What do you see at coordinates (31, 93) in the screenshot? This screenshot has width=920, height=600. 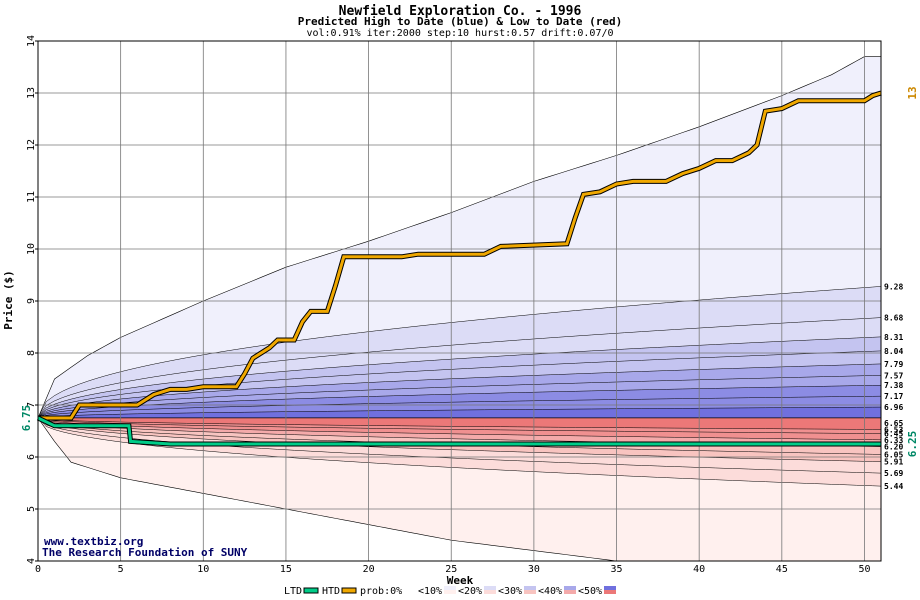 I see `y-tick-label: 13` at bounding box center [31, 93].